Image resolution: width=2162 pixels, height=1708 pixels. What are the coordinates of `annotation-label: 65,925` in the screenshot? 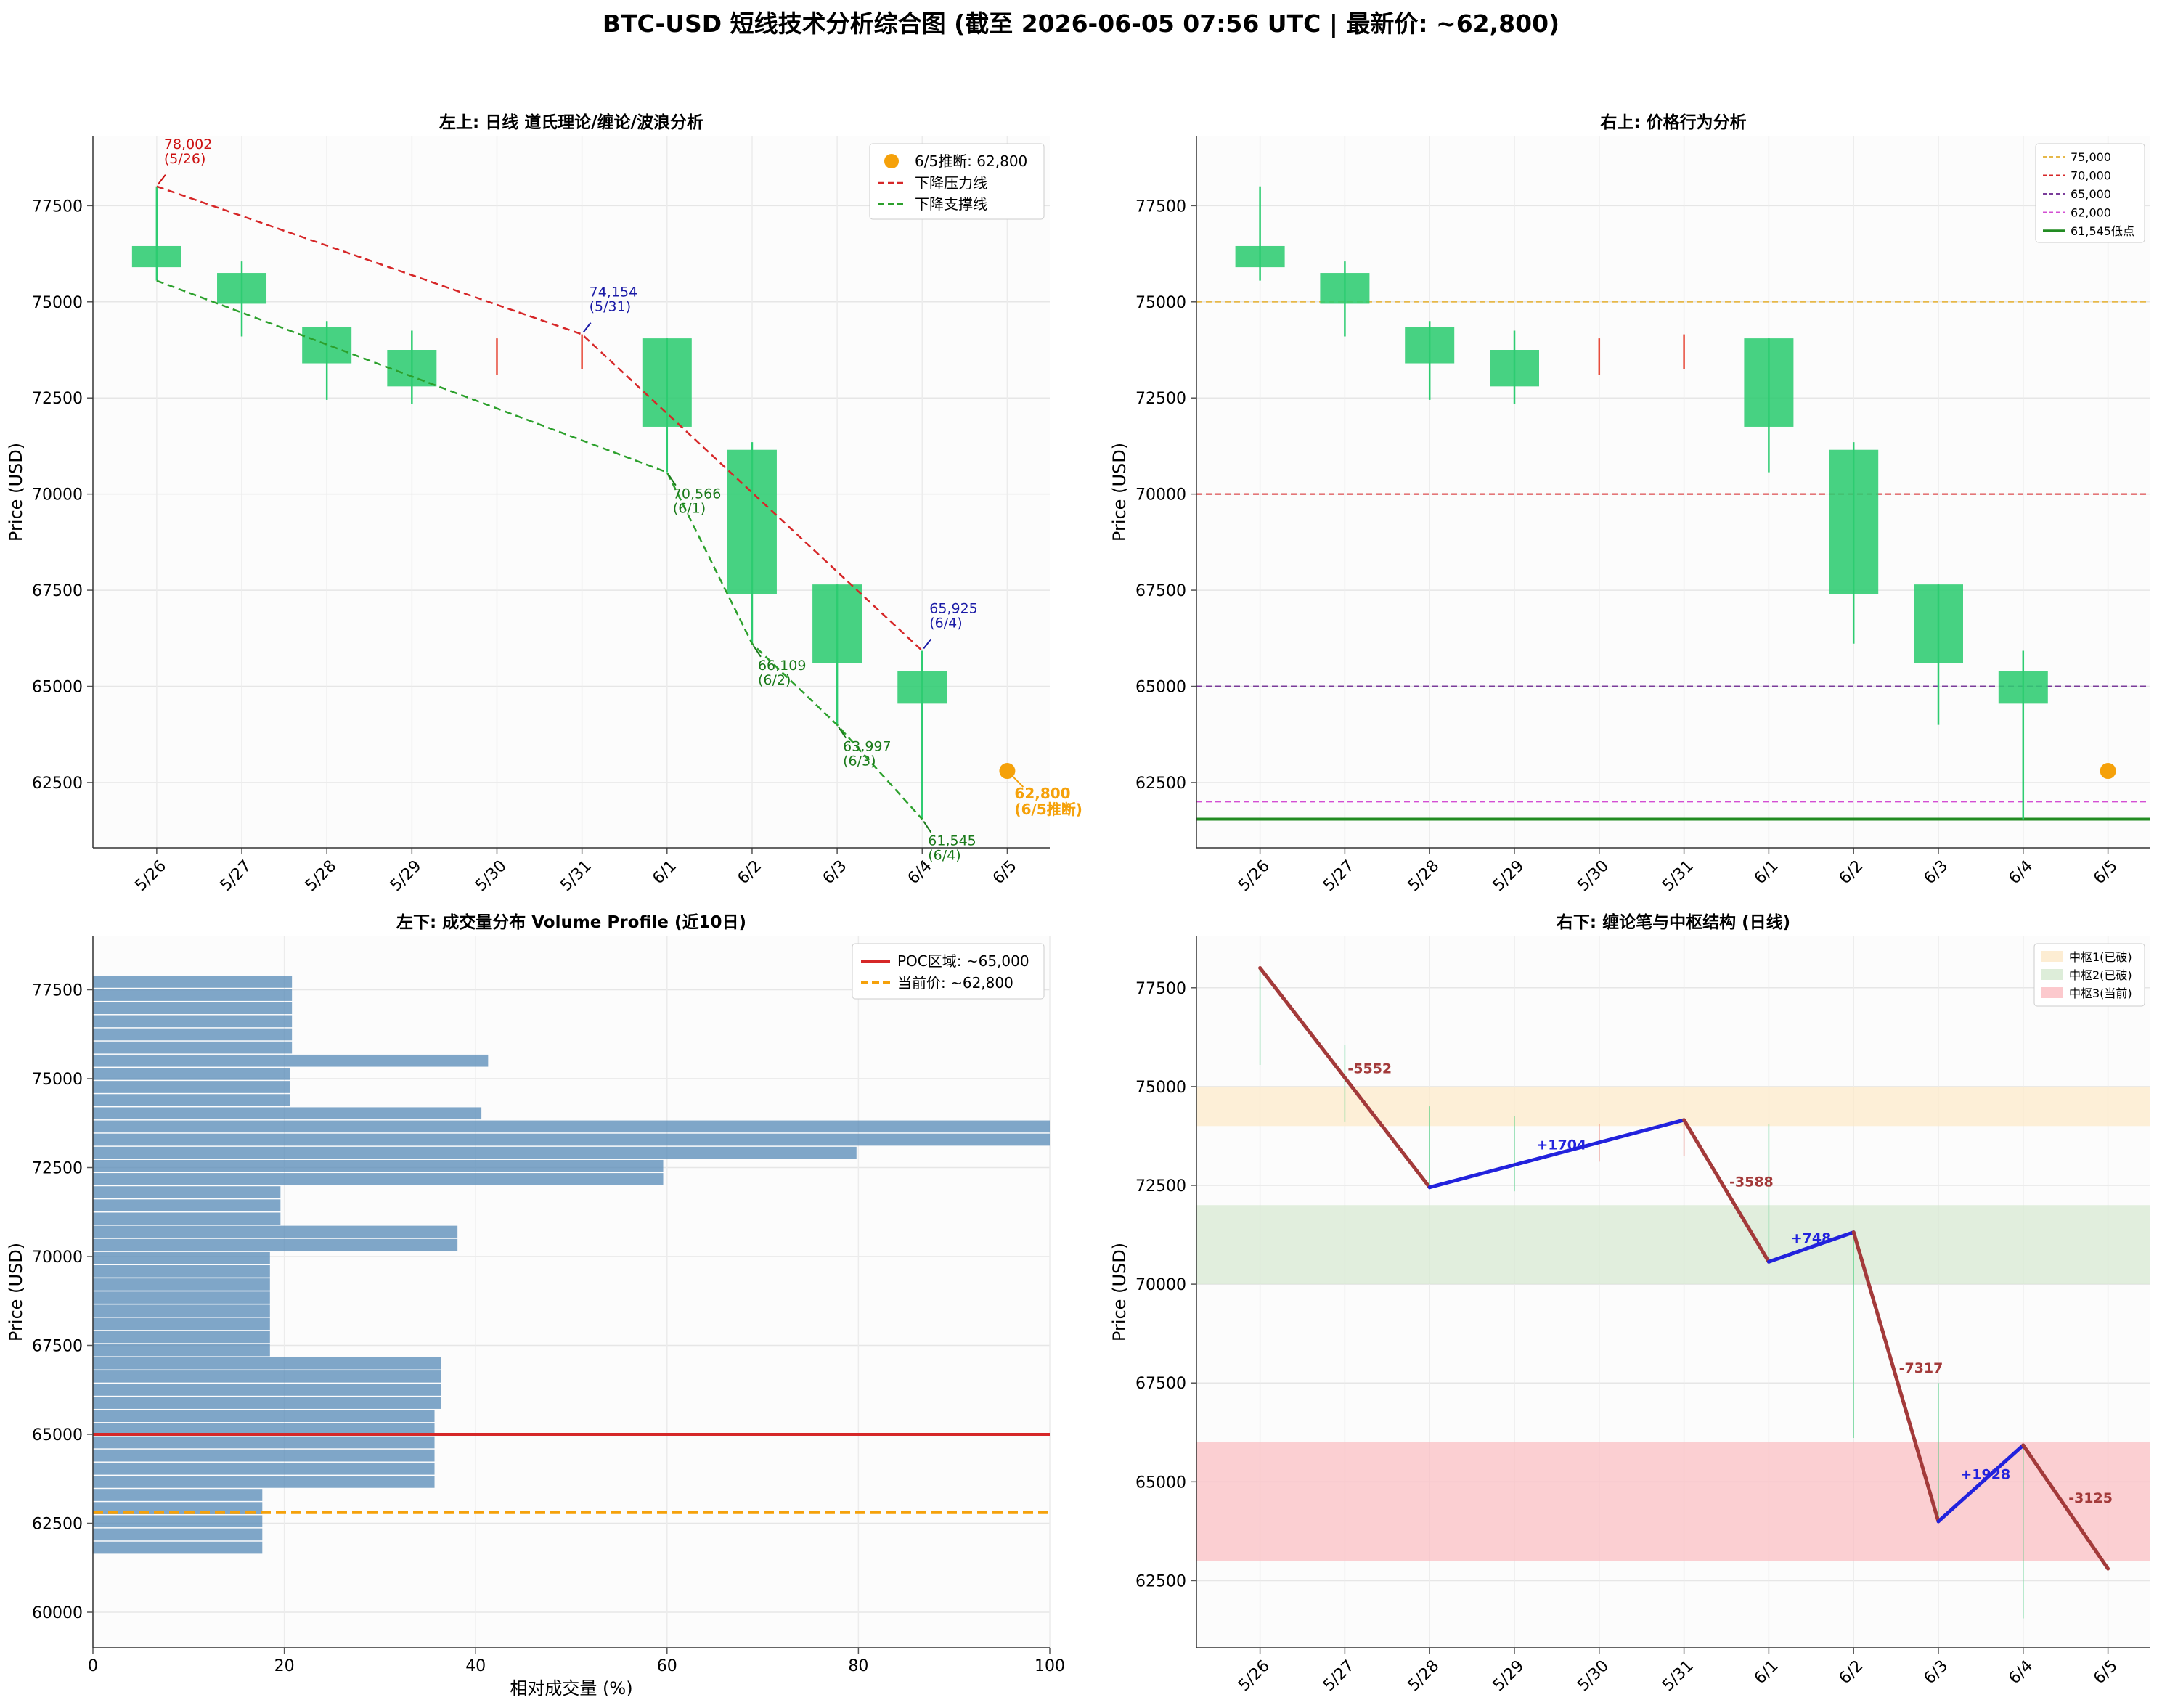 It's located at (953, 609).